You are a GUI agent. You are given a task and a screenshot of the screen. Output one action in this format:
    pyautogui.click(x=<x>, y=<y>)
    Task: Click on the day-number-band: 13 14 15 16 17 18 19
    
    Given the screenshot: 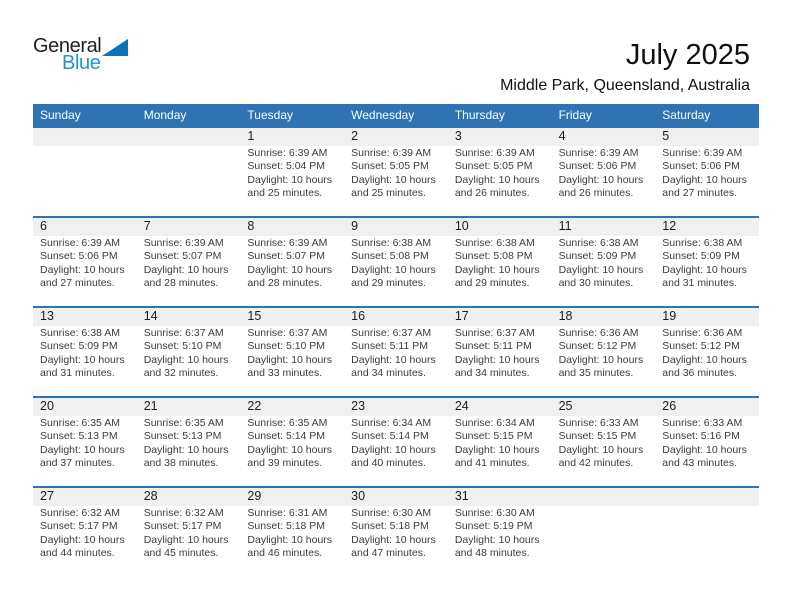 What is the action you would take?
    pyautogui.click(x=396, y=317)
    